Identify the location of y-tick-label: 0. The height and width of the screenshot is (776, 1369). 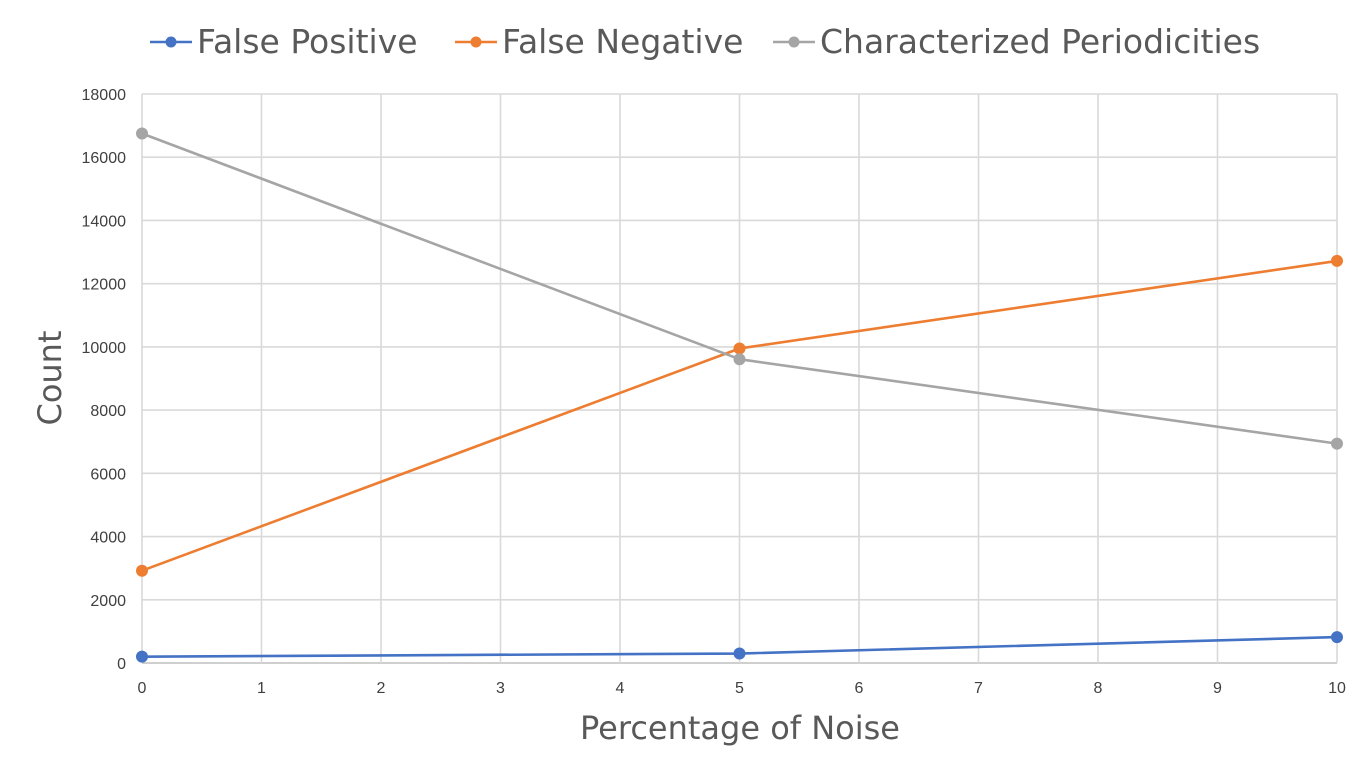
(121, 664).